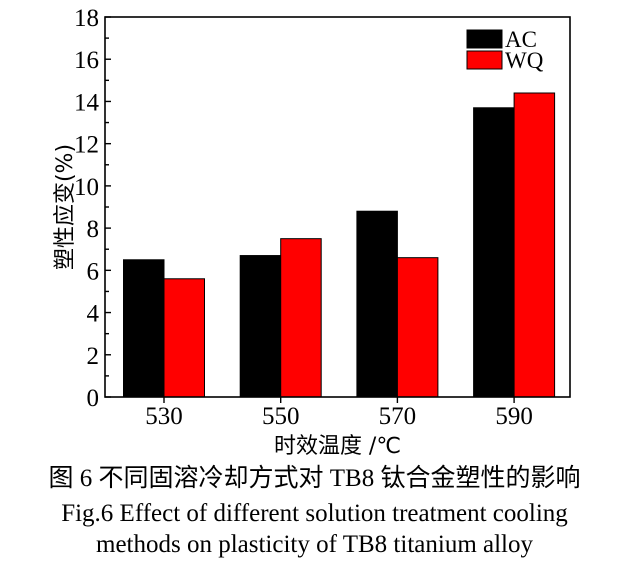  Describe the element at coordinates (521, 39) in the screenshot. I see `legend-label-ac: AC` at that location.